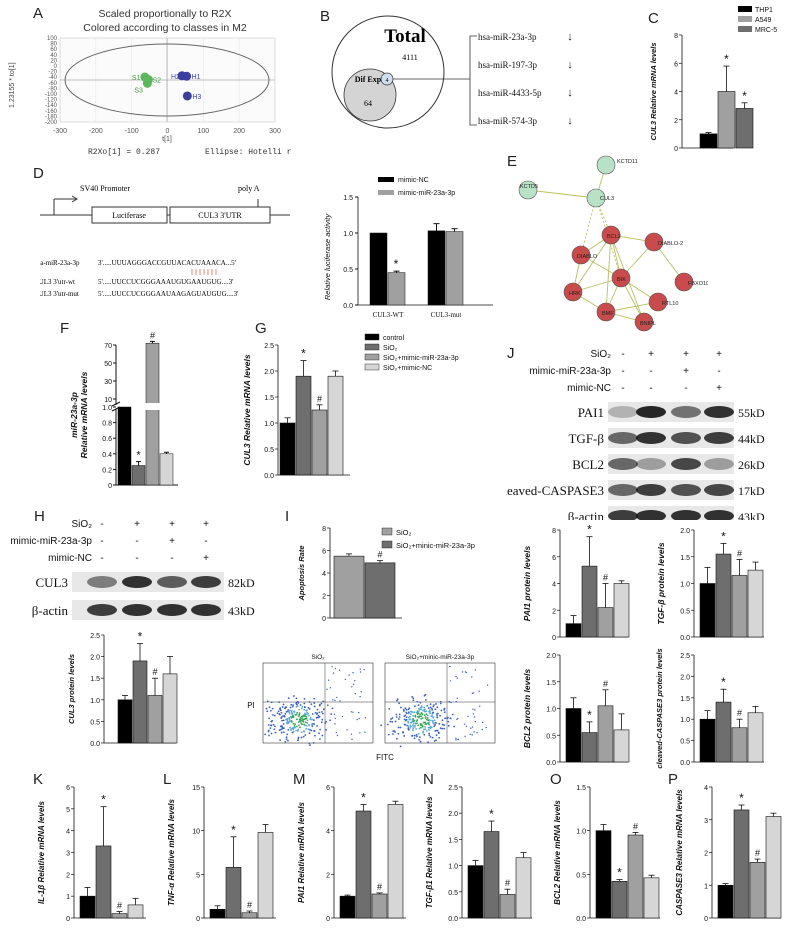  What do you see at coordinates (57, 282) in the screenshot?
I see `seq2-name: CUL3 3'utr-wt` at bounding box center [57, 282].